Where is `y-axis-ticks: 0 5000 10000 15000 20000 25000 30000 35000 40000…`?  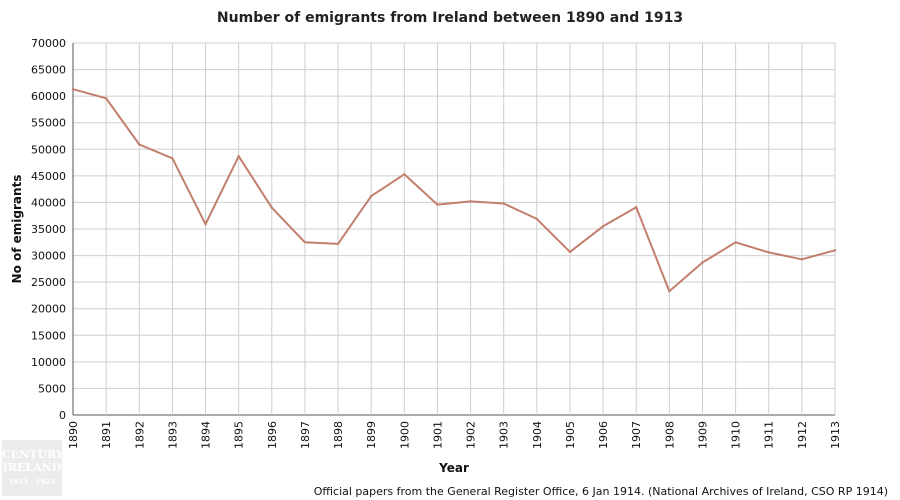
y-axis-ticks: 0 5000 10000 15000 20000 25000 30000 35000 40000… is located at coordinates (48, 229).